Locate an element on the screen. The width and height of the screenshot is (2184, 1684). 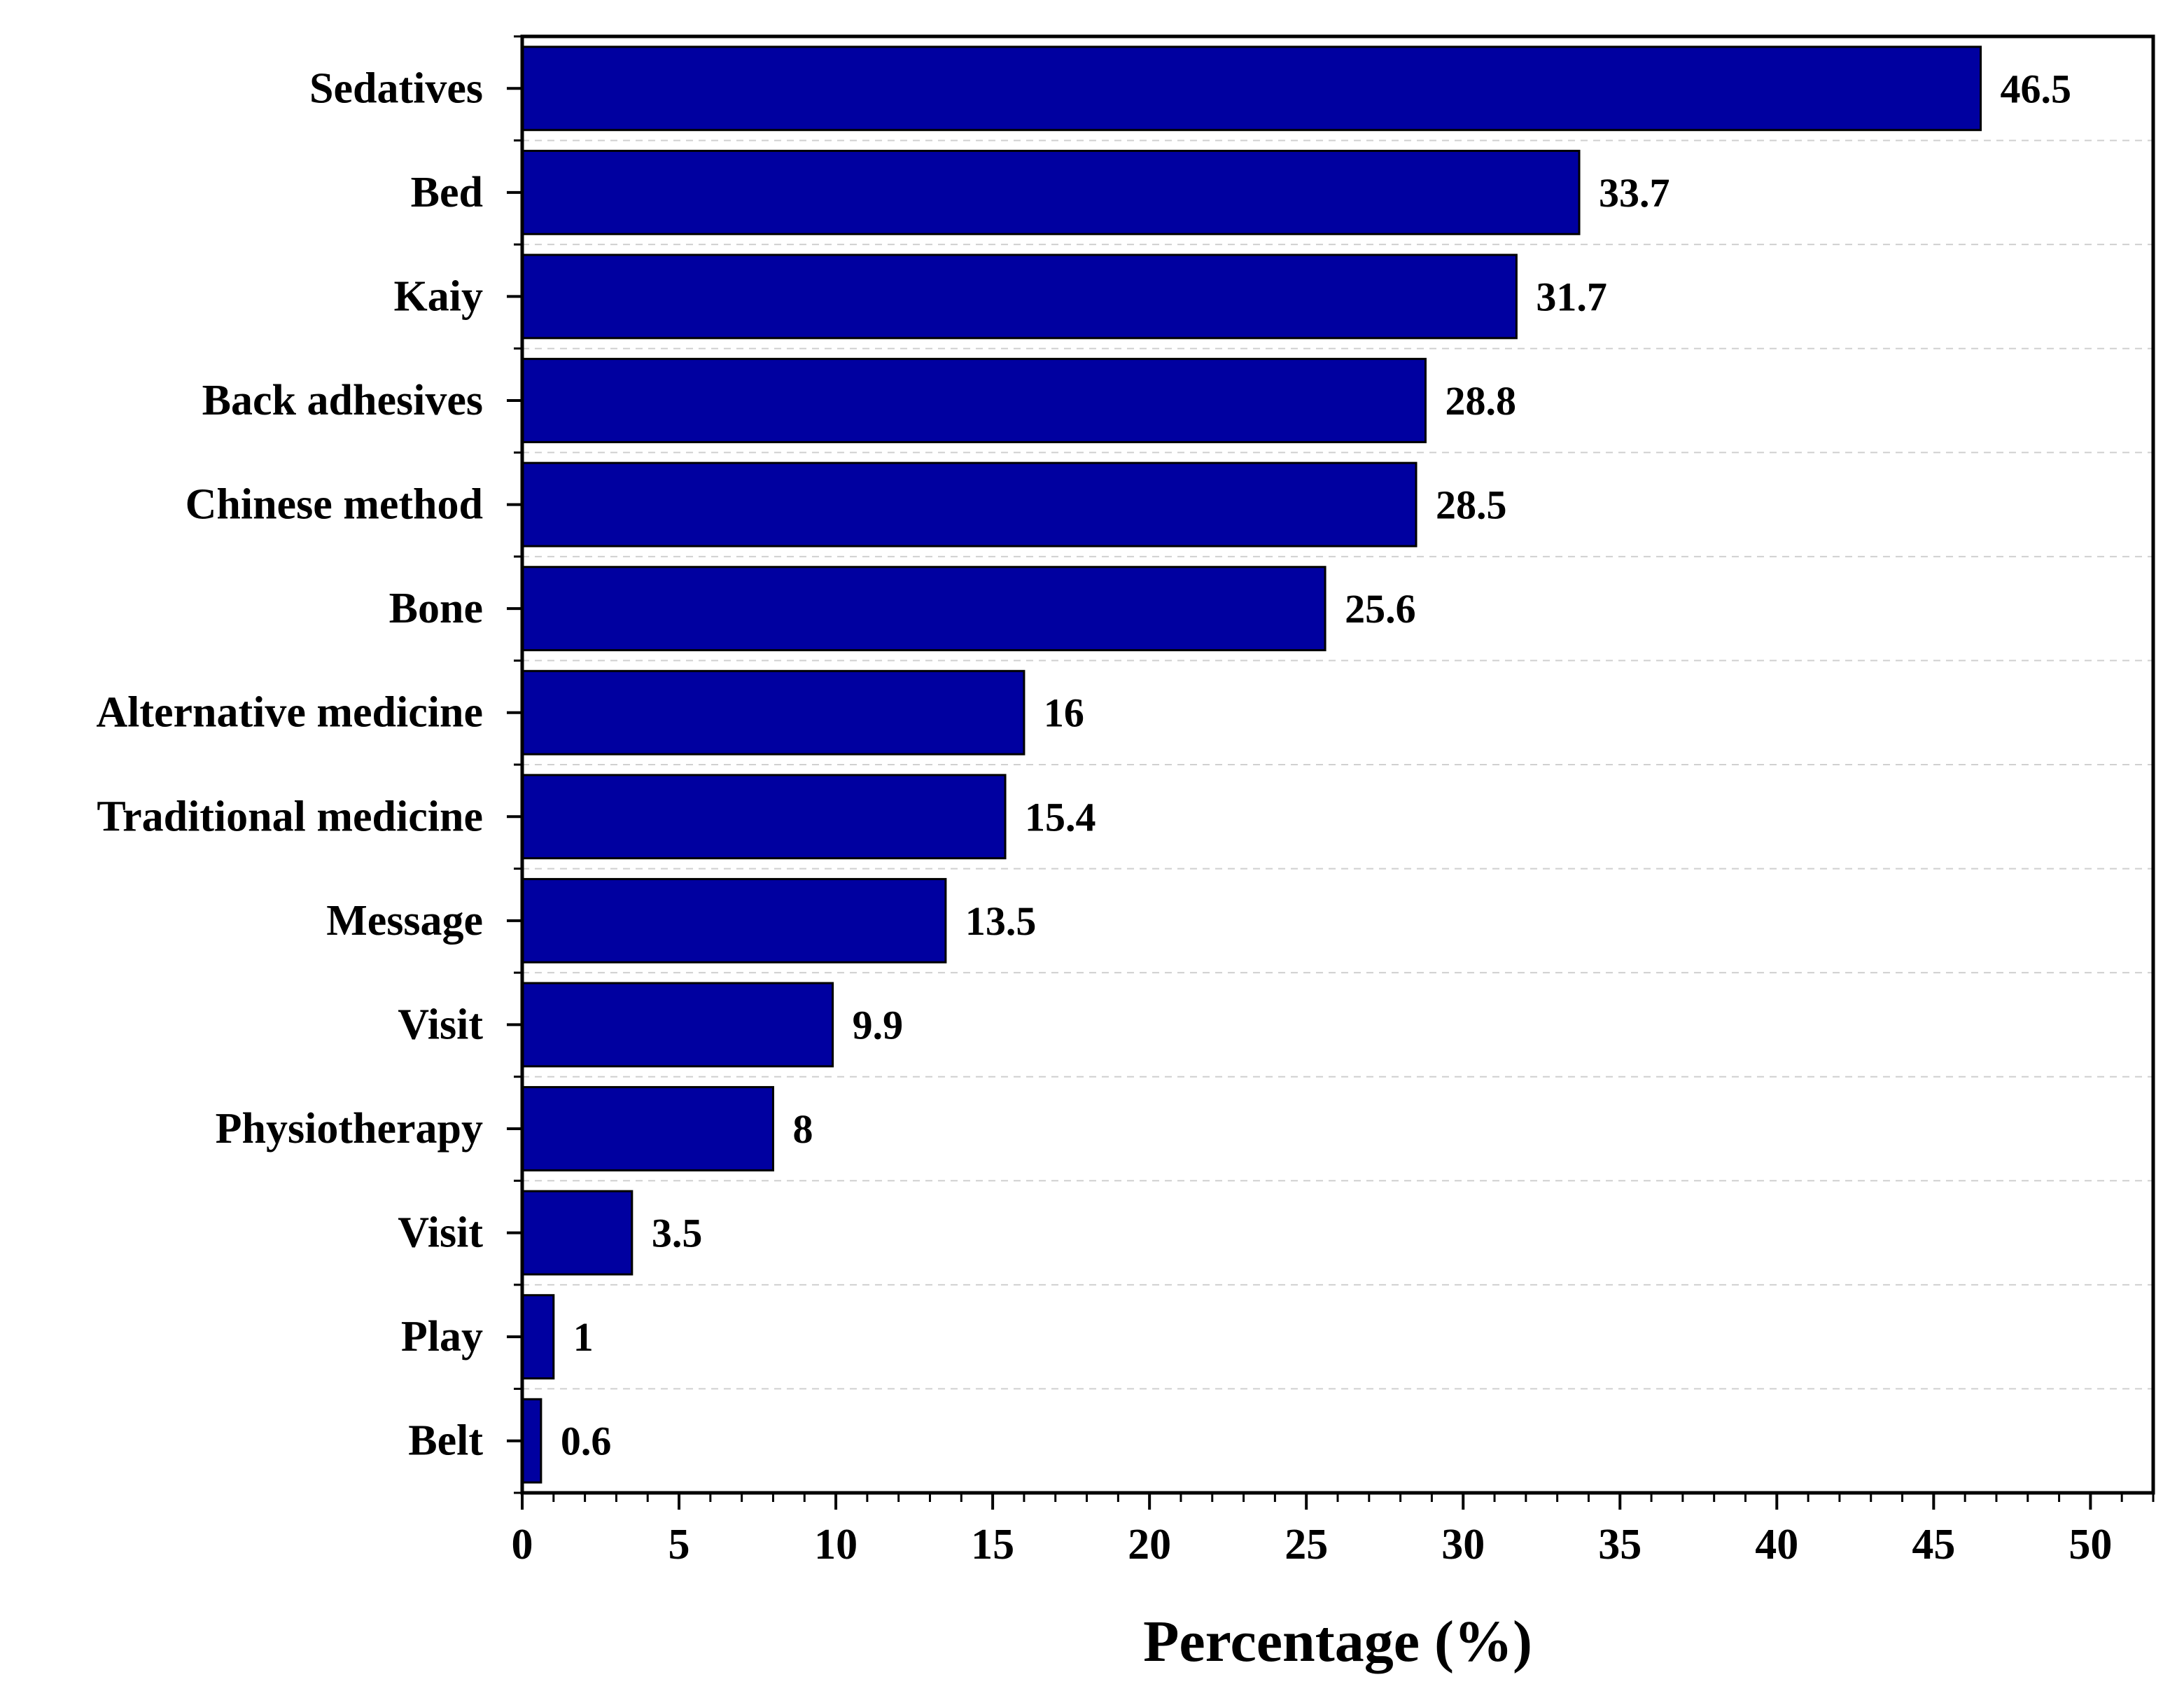
category-label: Kaiy is located at coordinates (438, 296).